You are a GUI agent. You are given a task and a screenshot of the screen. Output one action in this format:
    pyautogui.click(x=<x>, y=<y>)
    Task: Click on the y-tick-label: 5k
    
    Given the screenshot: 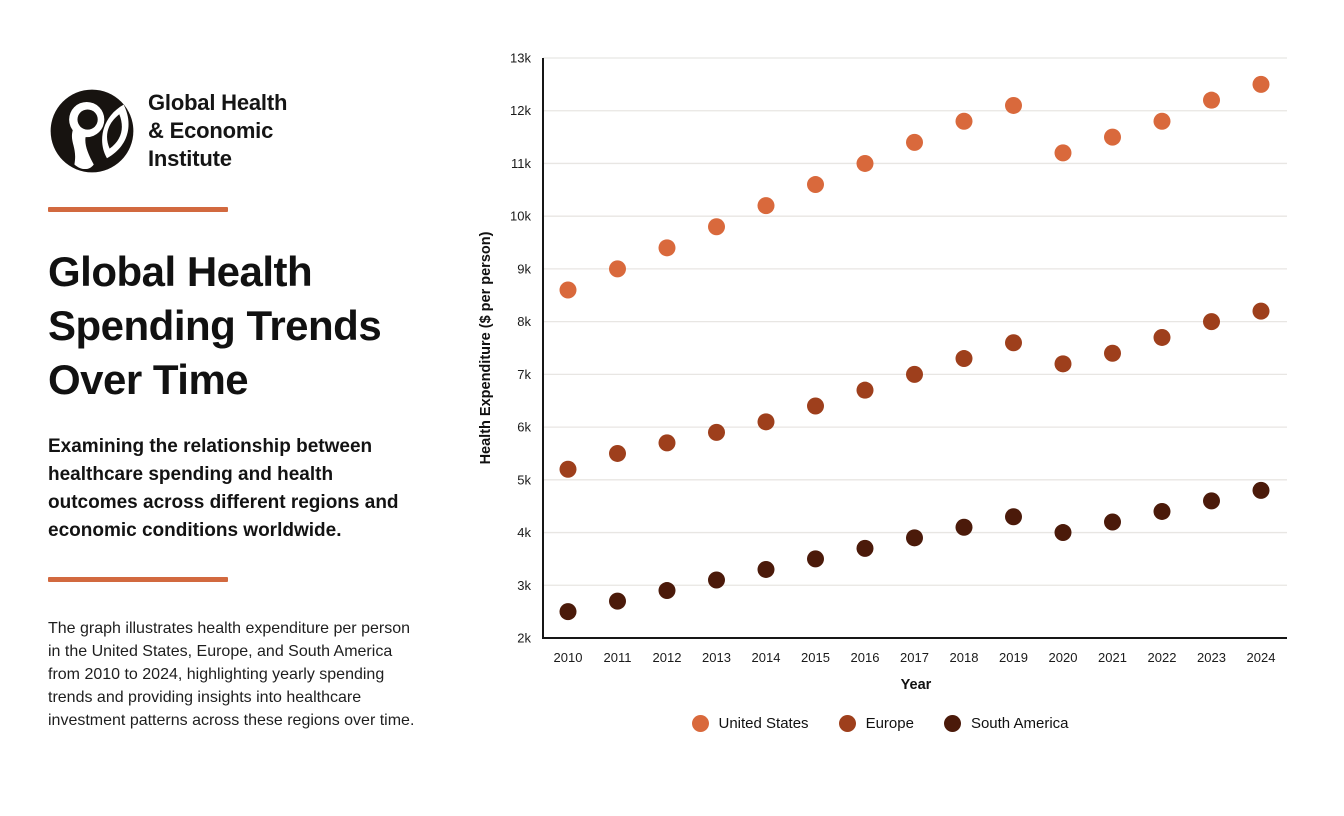 What is the action you would take?
    pyautogui.click(x=524, y=479)
    